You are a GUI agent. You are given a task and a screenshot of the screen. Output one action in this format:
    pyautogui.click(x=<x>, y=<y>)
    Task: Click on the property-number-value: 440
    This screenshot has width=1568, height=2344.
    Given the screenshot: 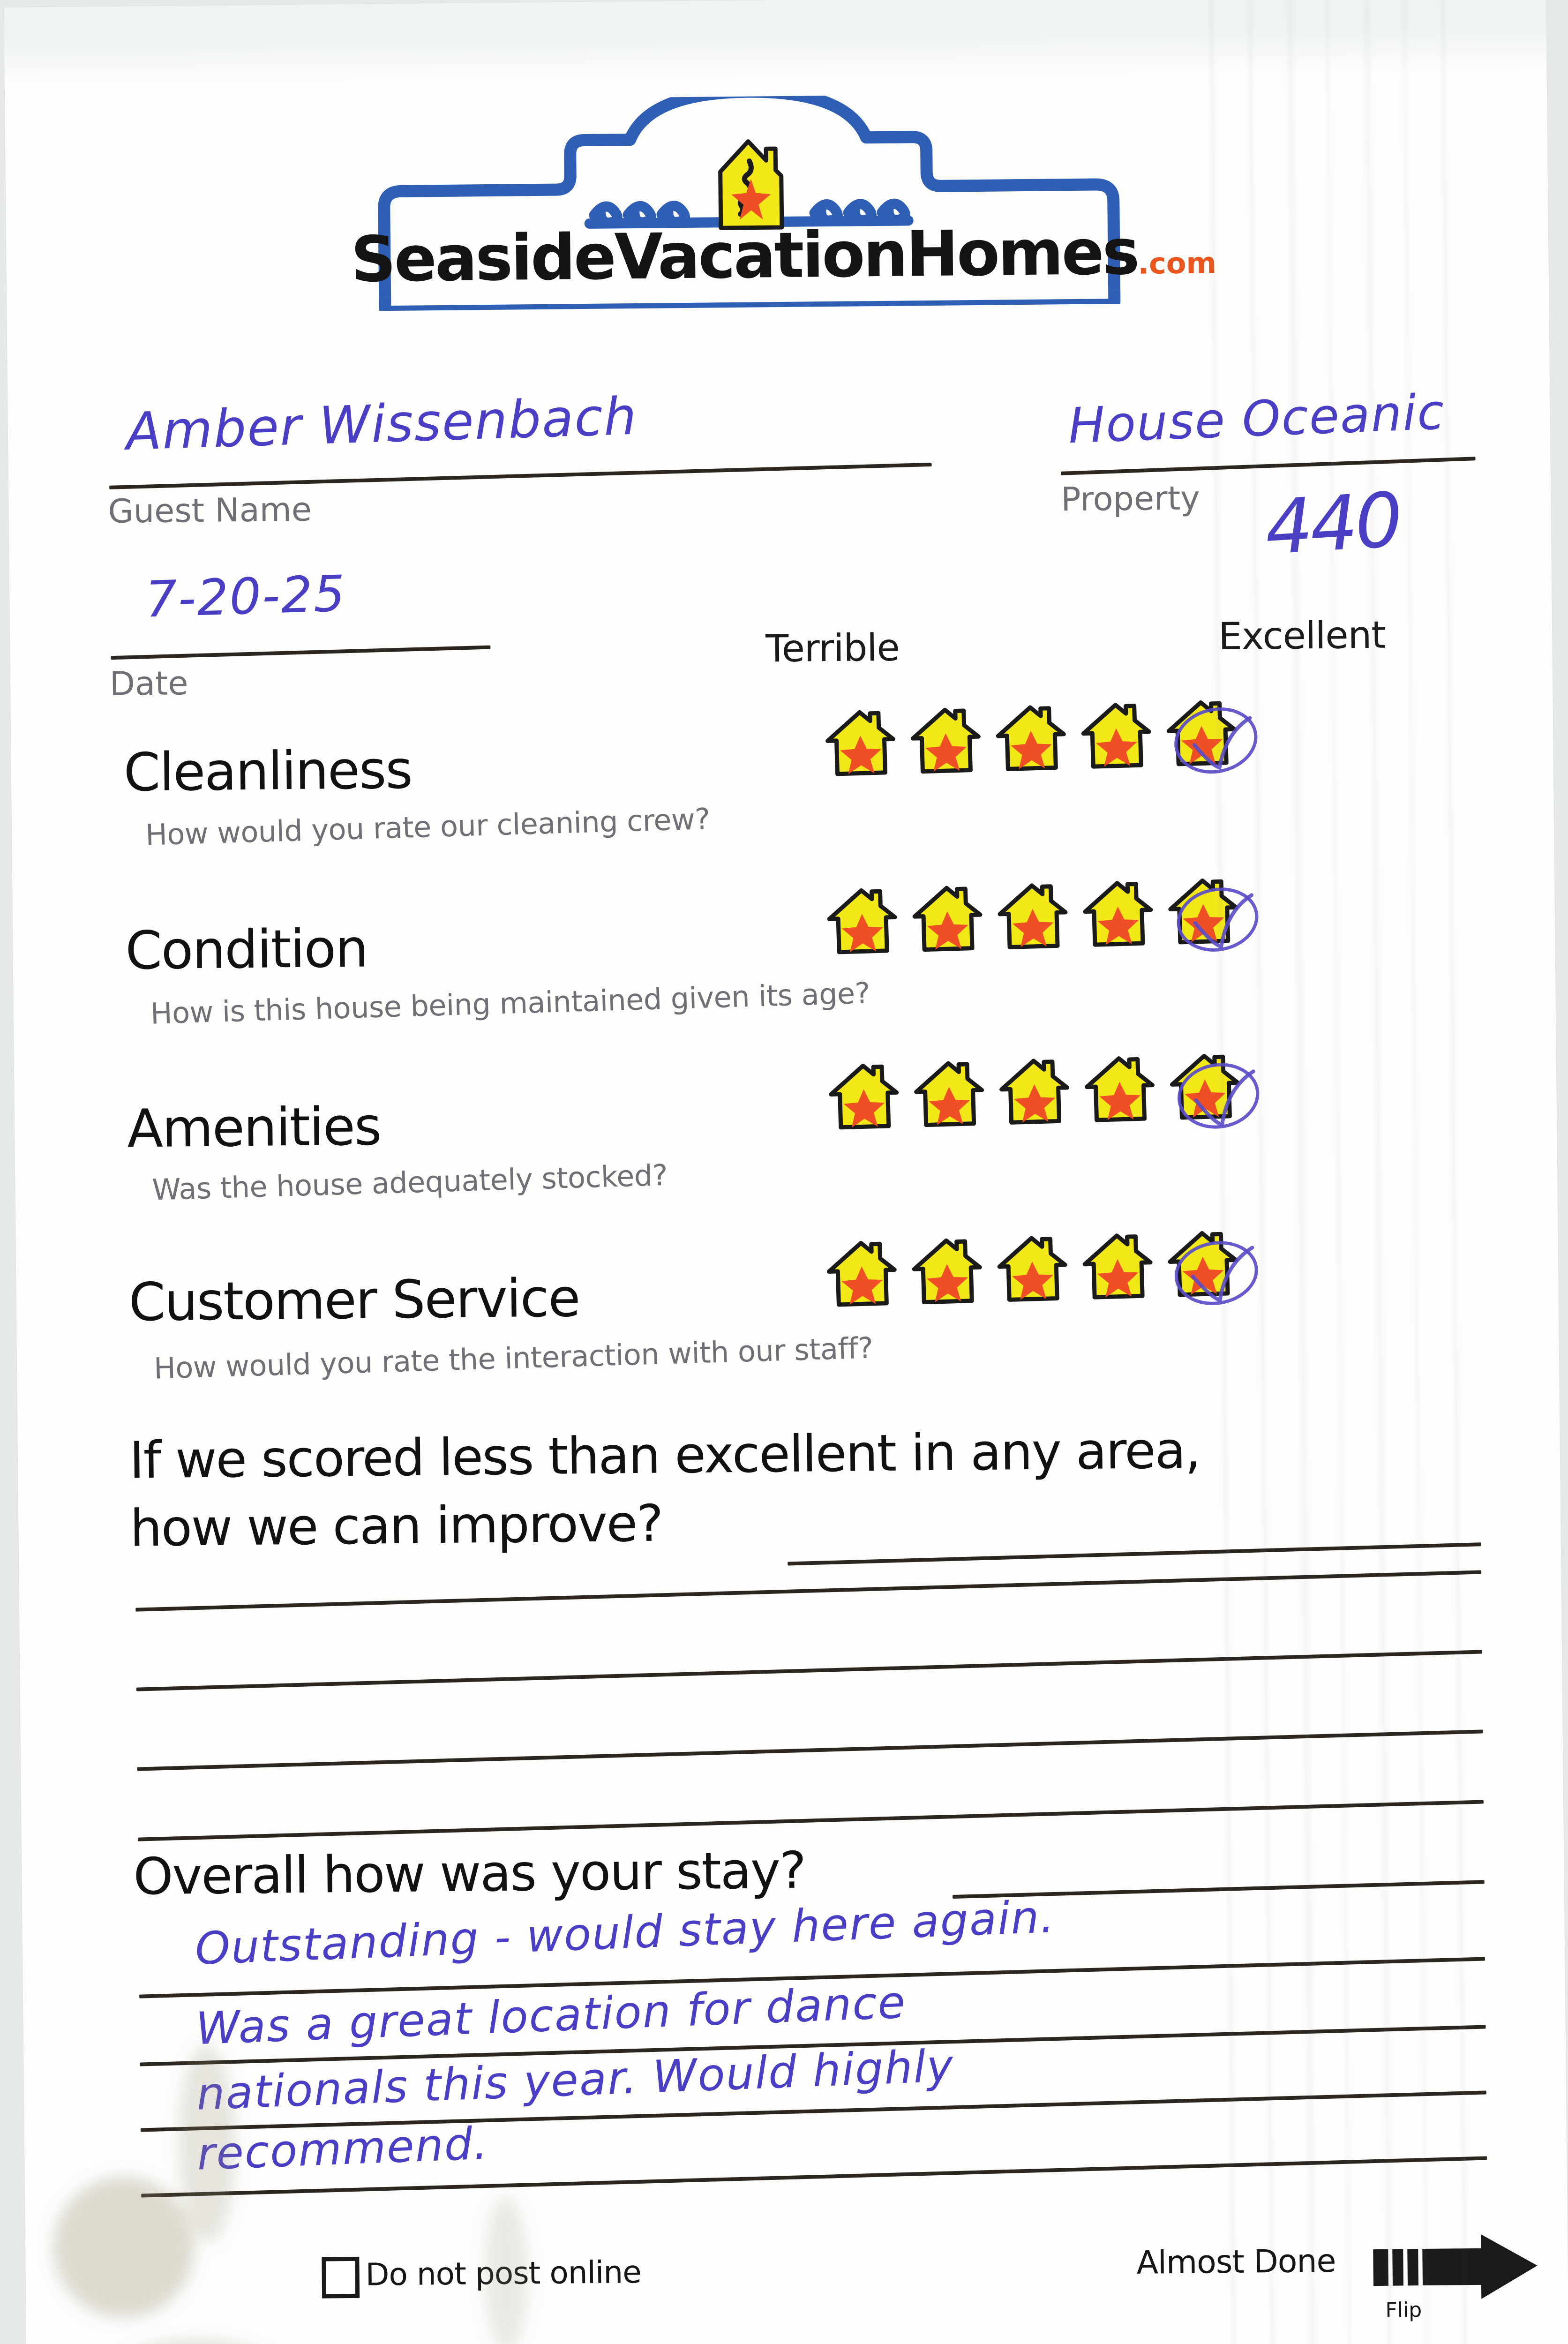 What is the action you would take?
    pyautogui.click(x=1332, y=524)
    